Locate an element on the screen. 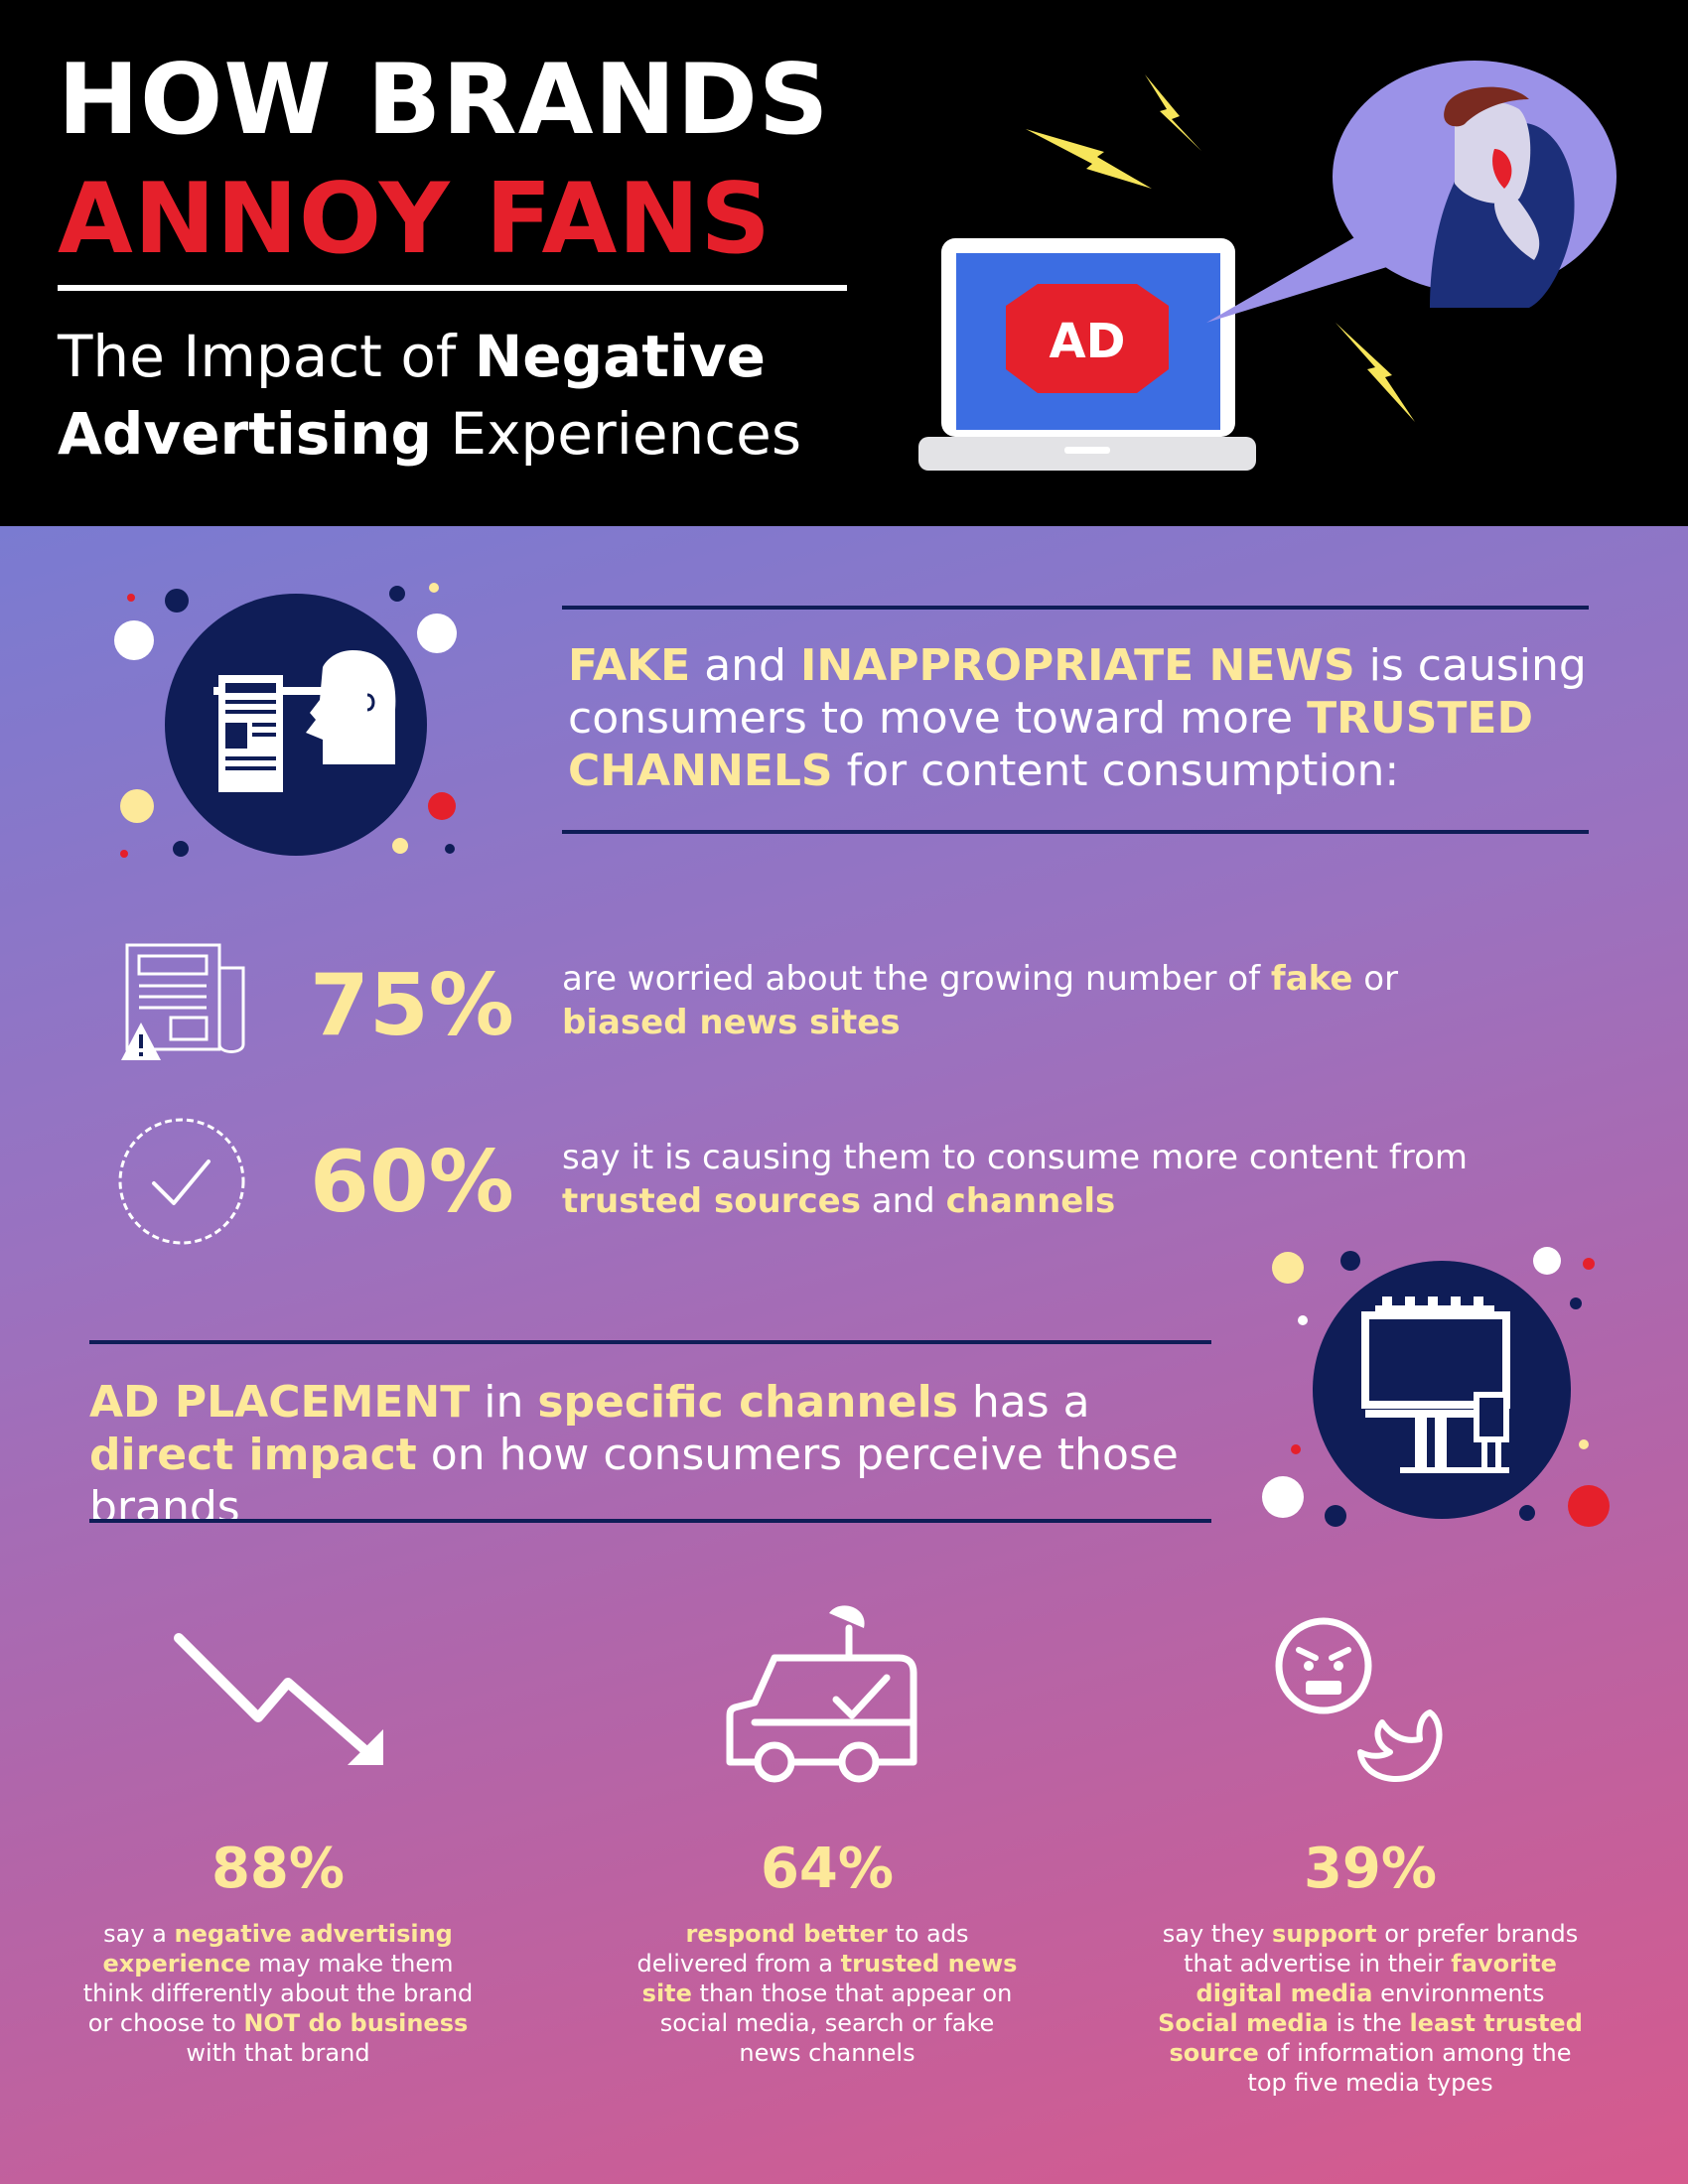 The width and height of the screenshot is (1688, 2184). section2-bottom-rule is located at coordinates (650, 1521).